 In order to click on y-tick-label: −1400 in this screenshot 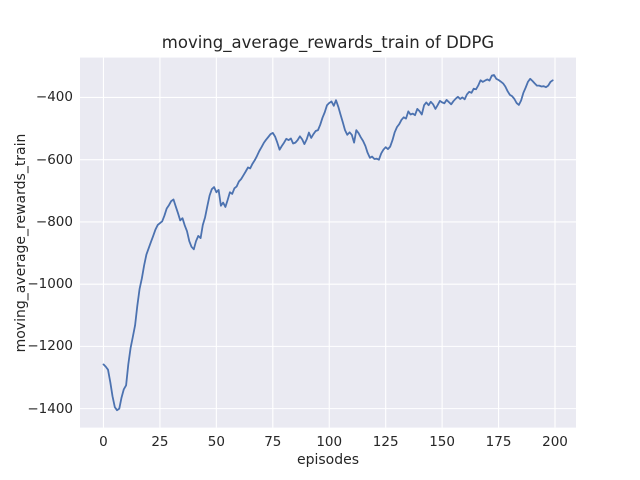, I will do `click(50, 408)`.